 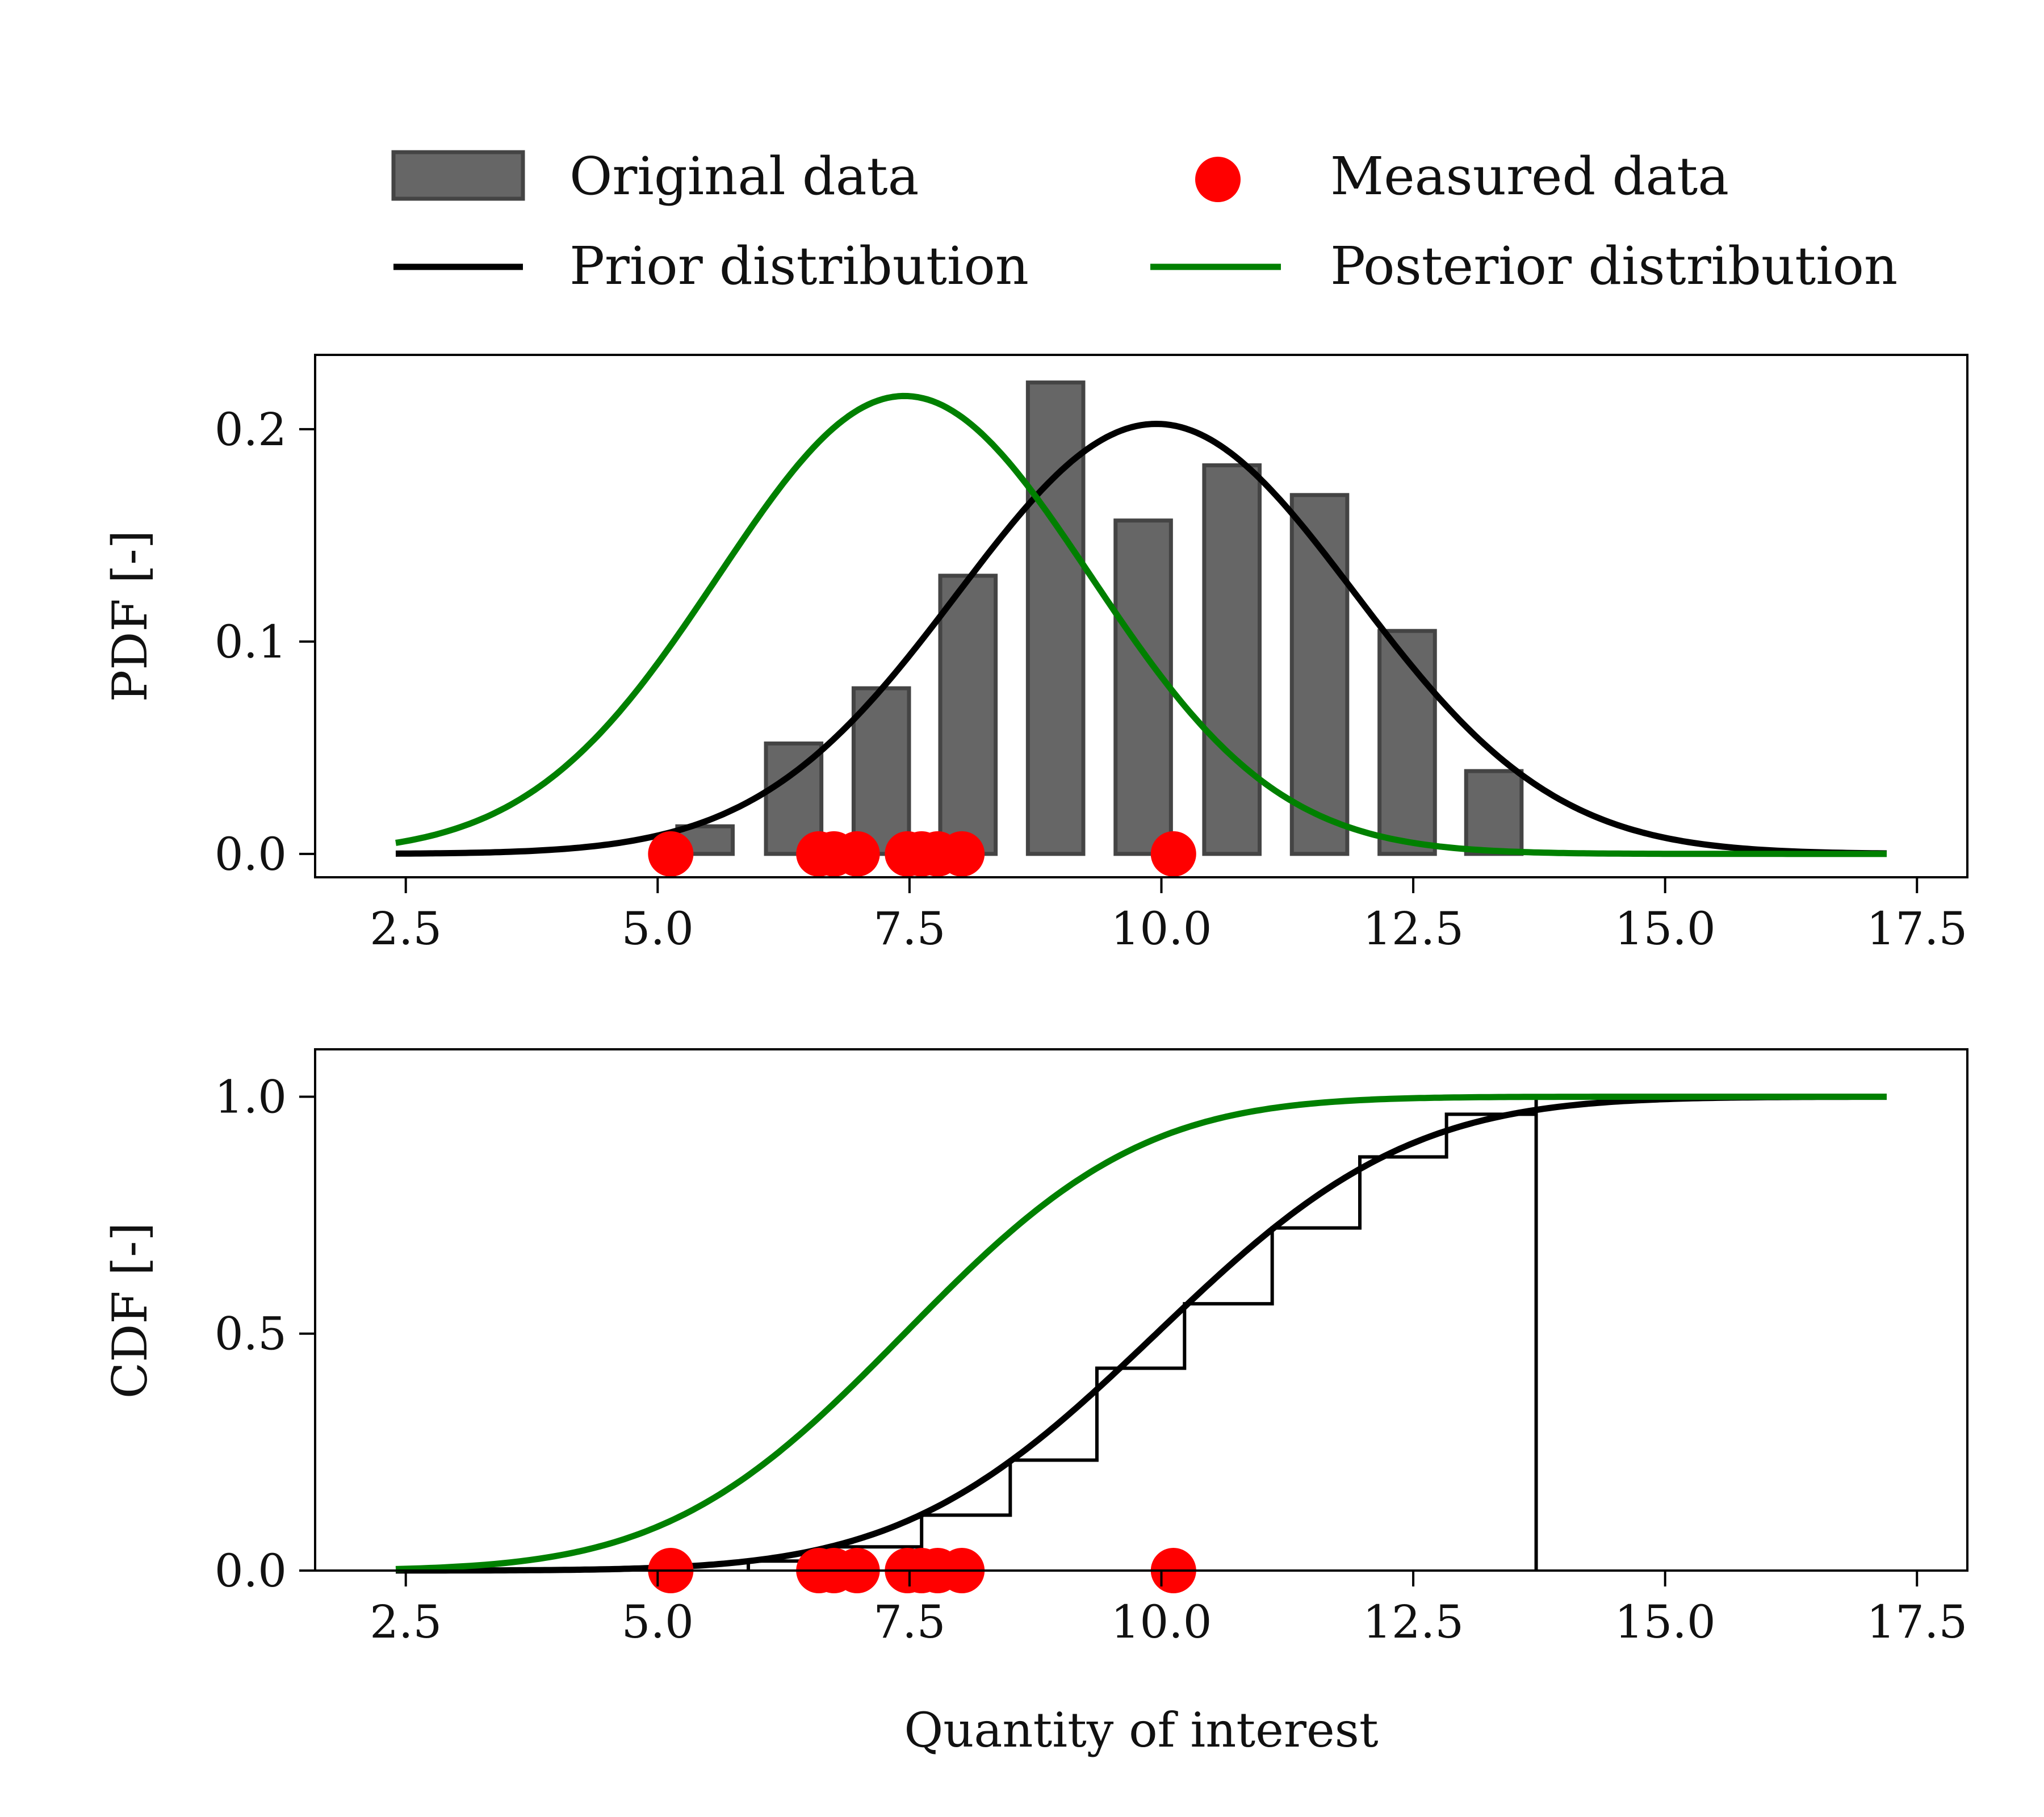 I want to click on legend-label-posterior-distribution: Posterior distribution, so click(x=1614, y=266).